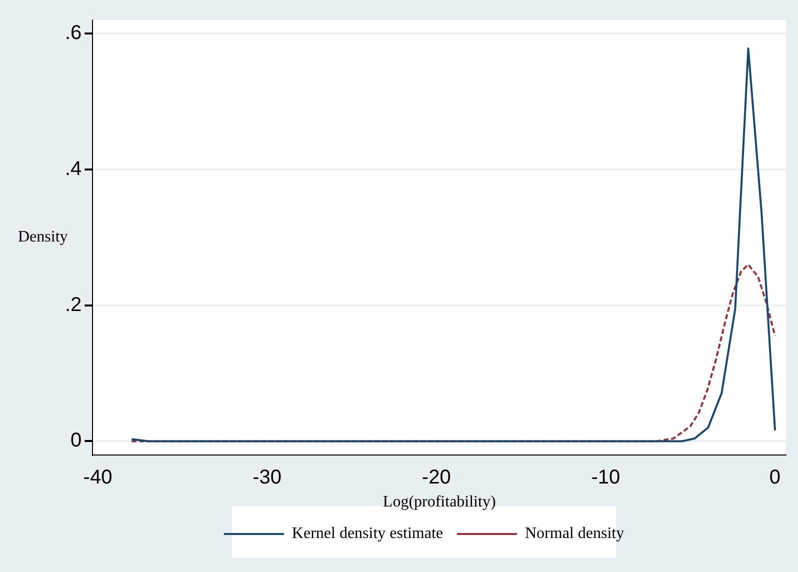  Describe the element at coordinates (267, 477) in the screenshot. I see `x-tick-label: -30` at that location.